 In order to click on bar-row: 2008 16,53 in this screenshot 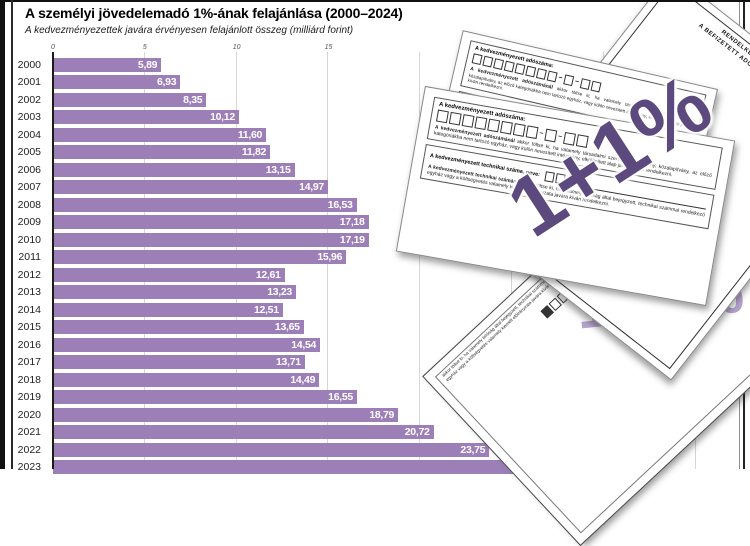, I will do `click(375, 204)`.